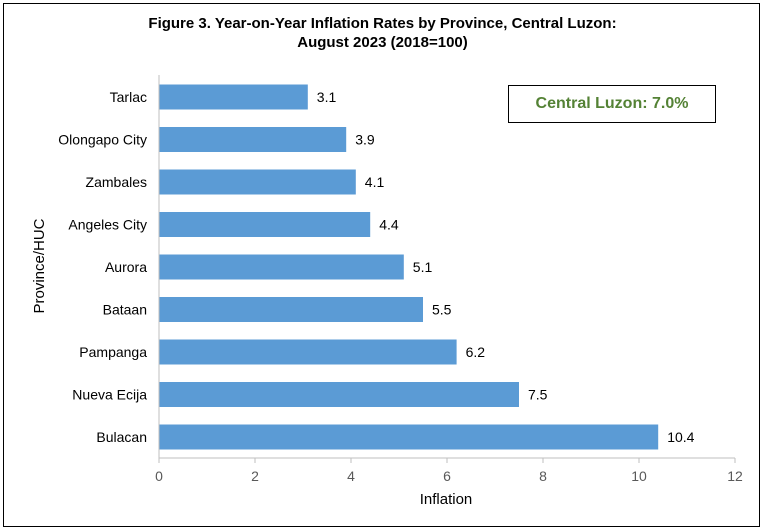  What do you see at coordinates (291, 309) in the screenshot?
I see `bar-bataan` at bounding box center [291, 309].